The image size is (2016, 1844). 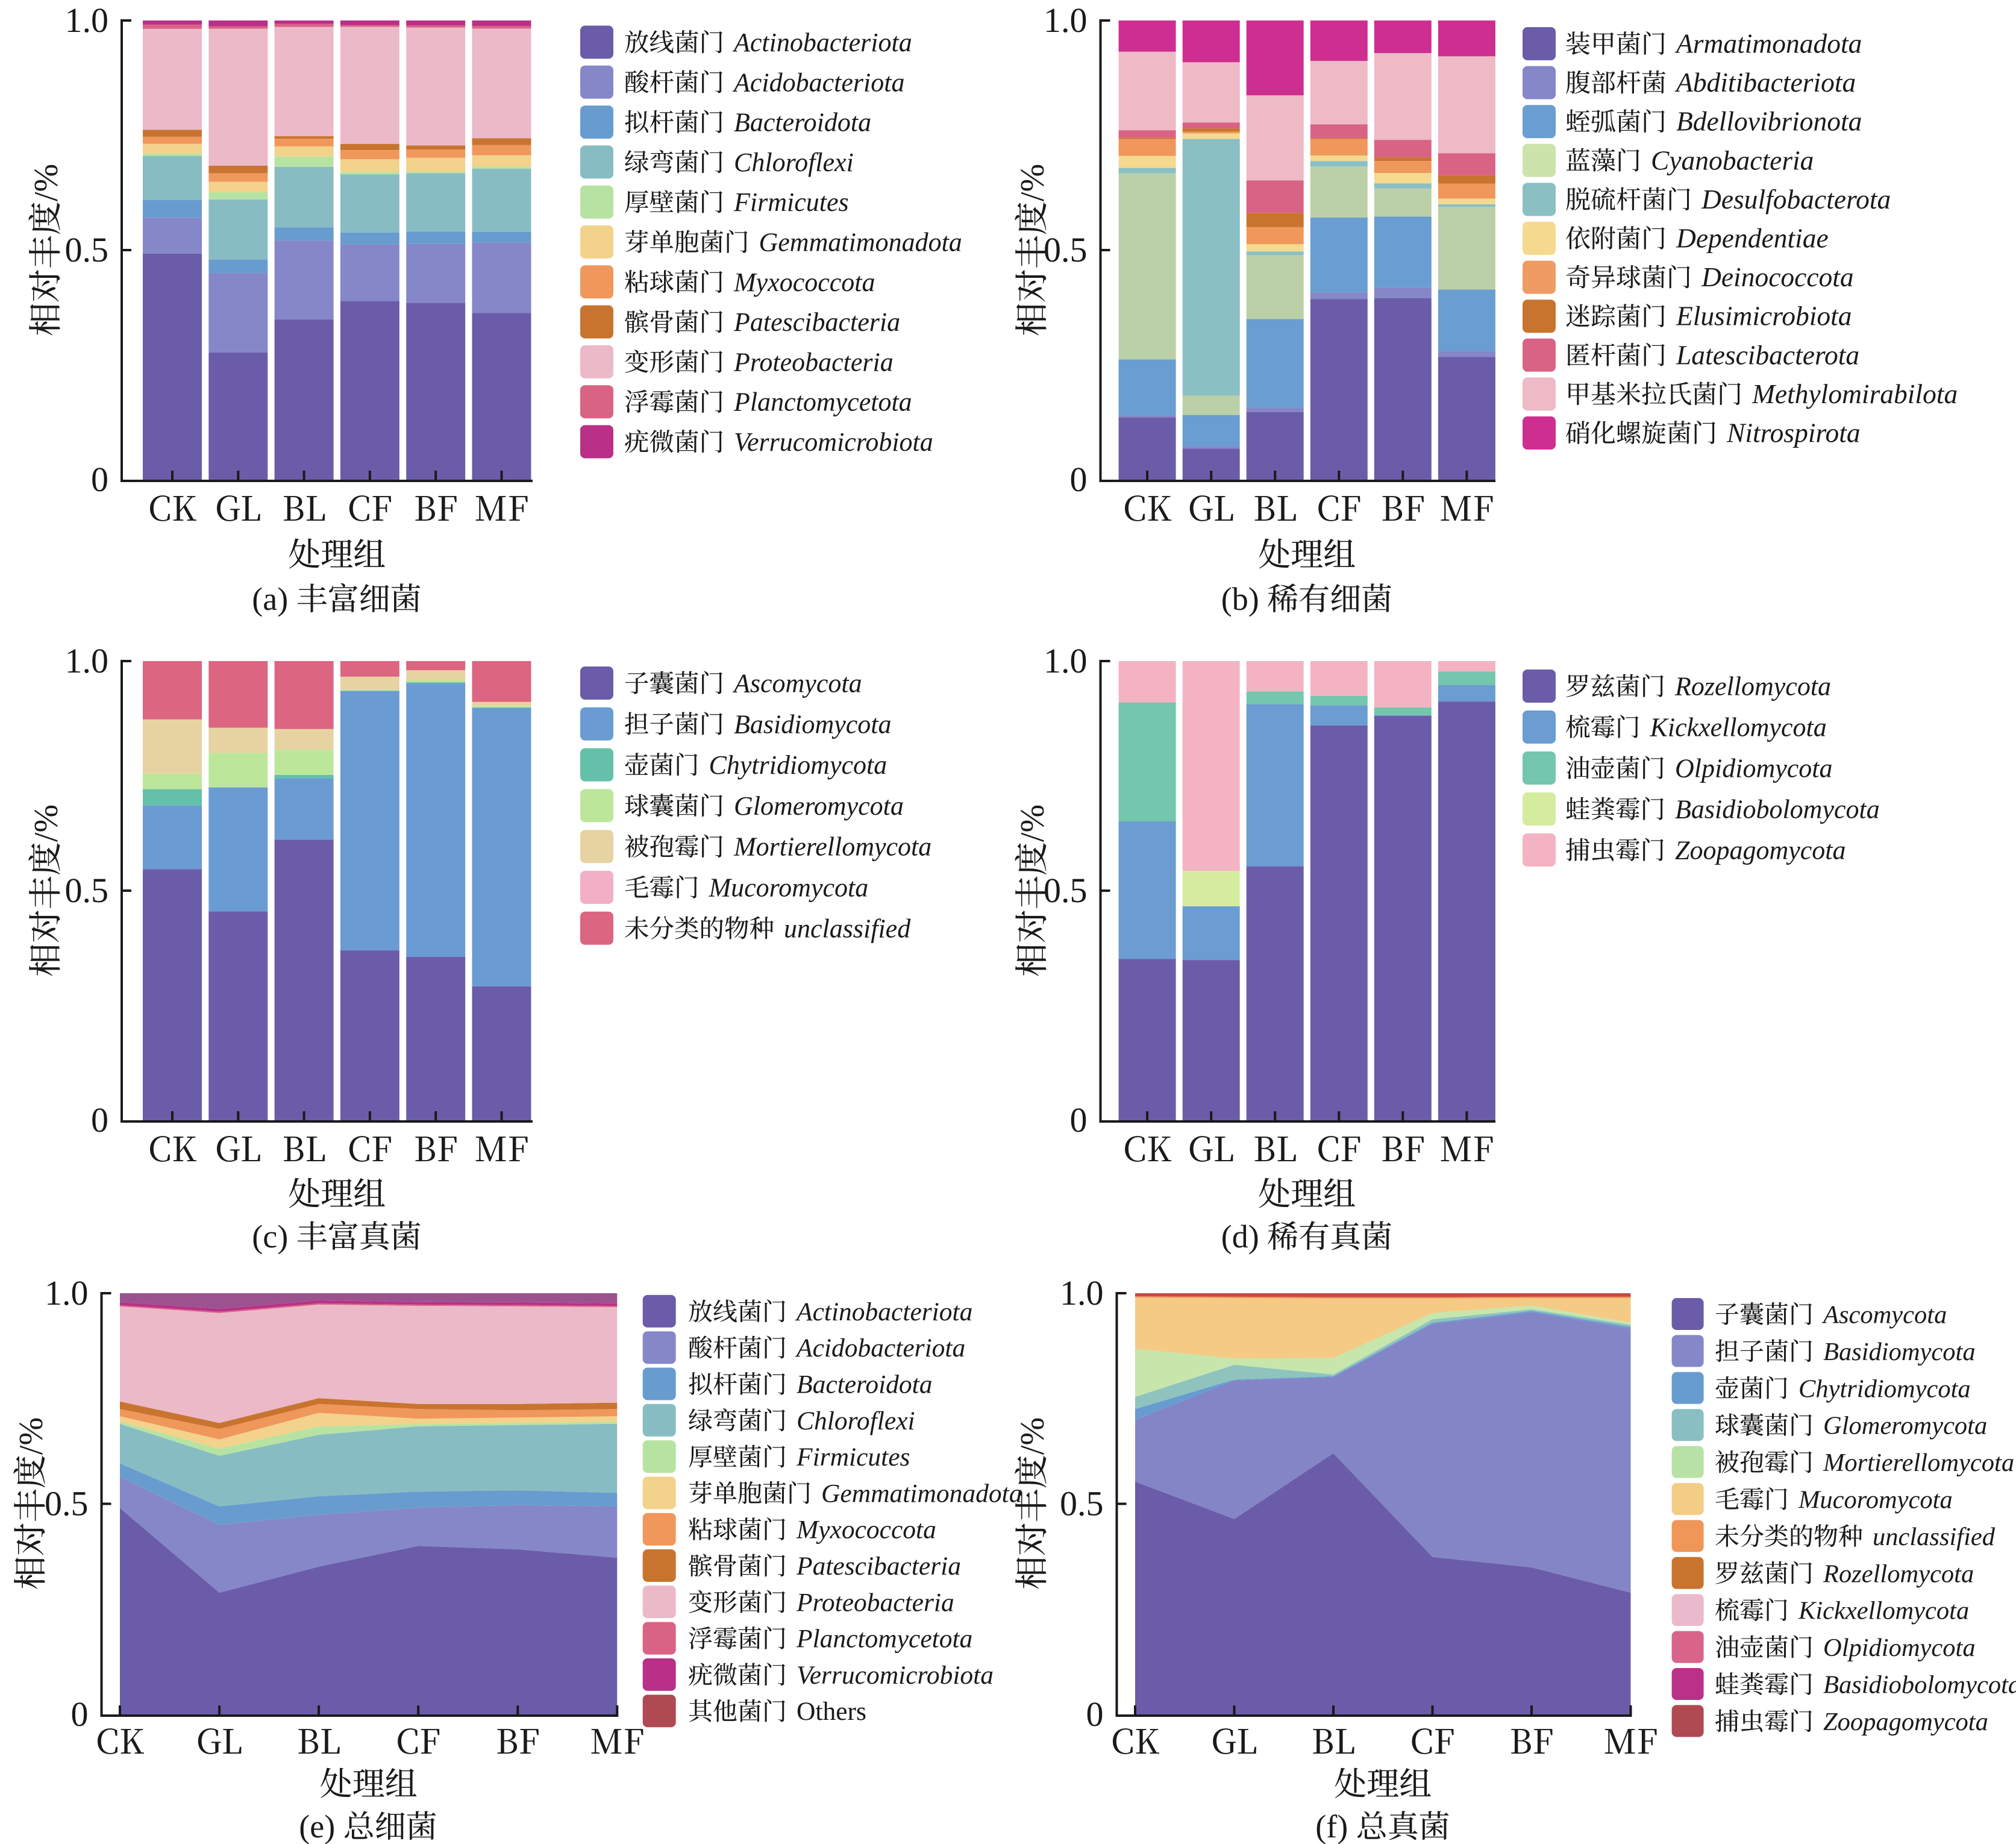 I want to click on svg-text: (a), so click(x=270, y=599).